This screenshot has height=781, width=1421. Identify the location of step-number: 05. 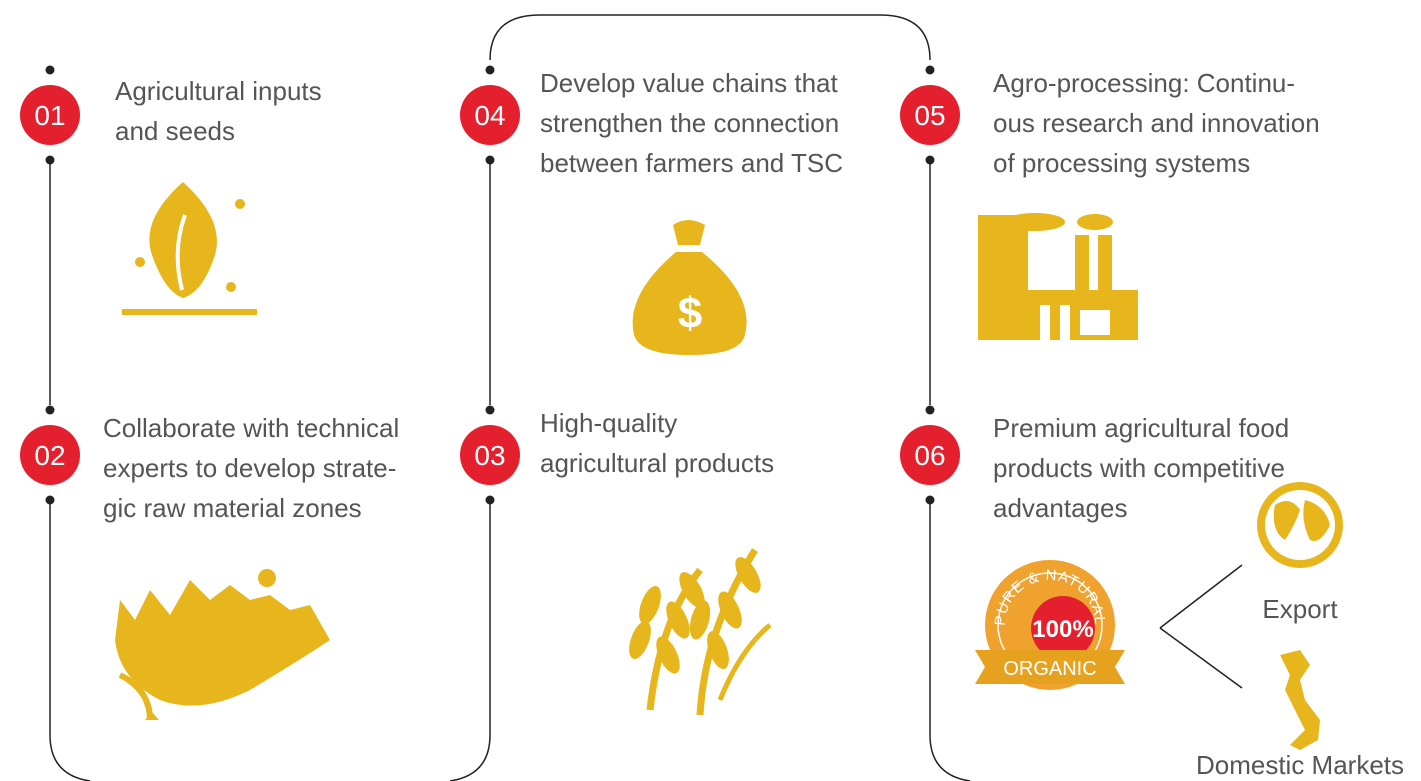
(929, 115).